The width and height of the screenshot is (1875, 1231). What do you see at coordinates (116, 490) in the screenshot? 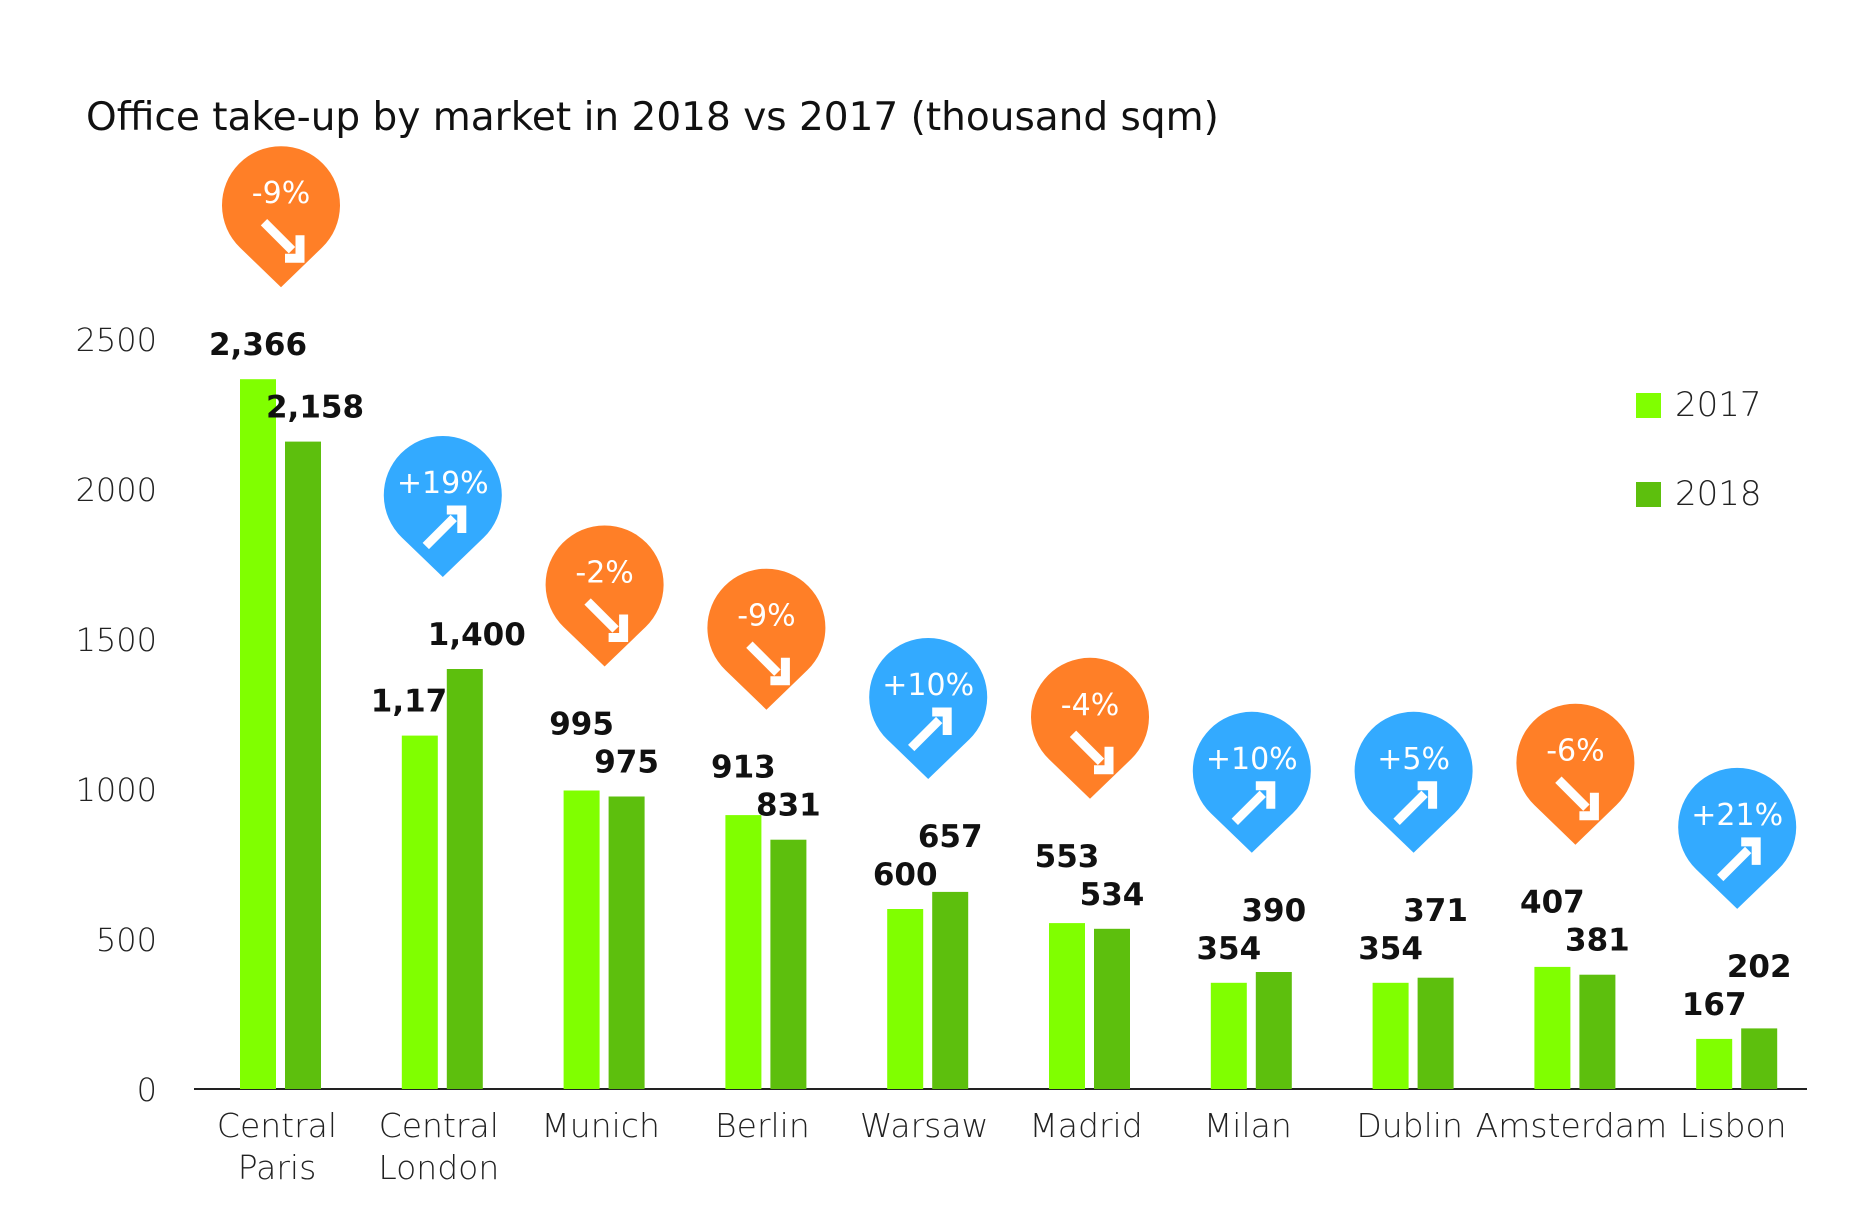
I see `y-tick-label: 2000` at bounding box center [116, 490].